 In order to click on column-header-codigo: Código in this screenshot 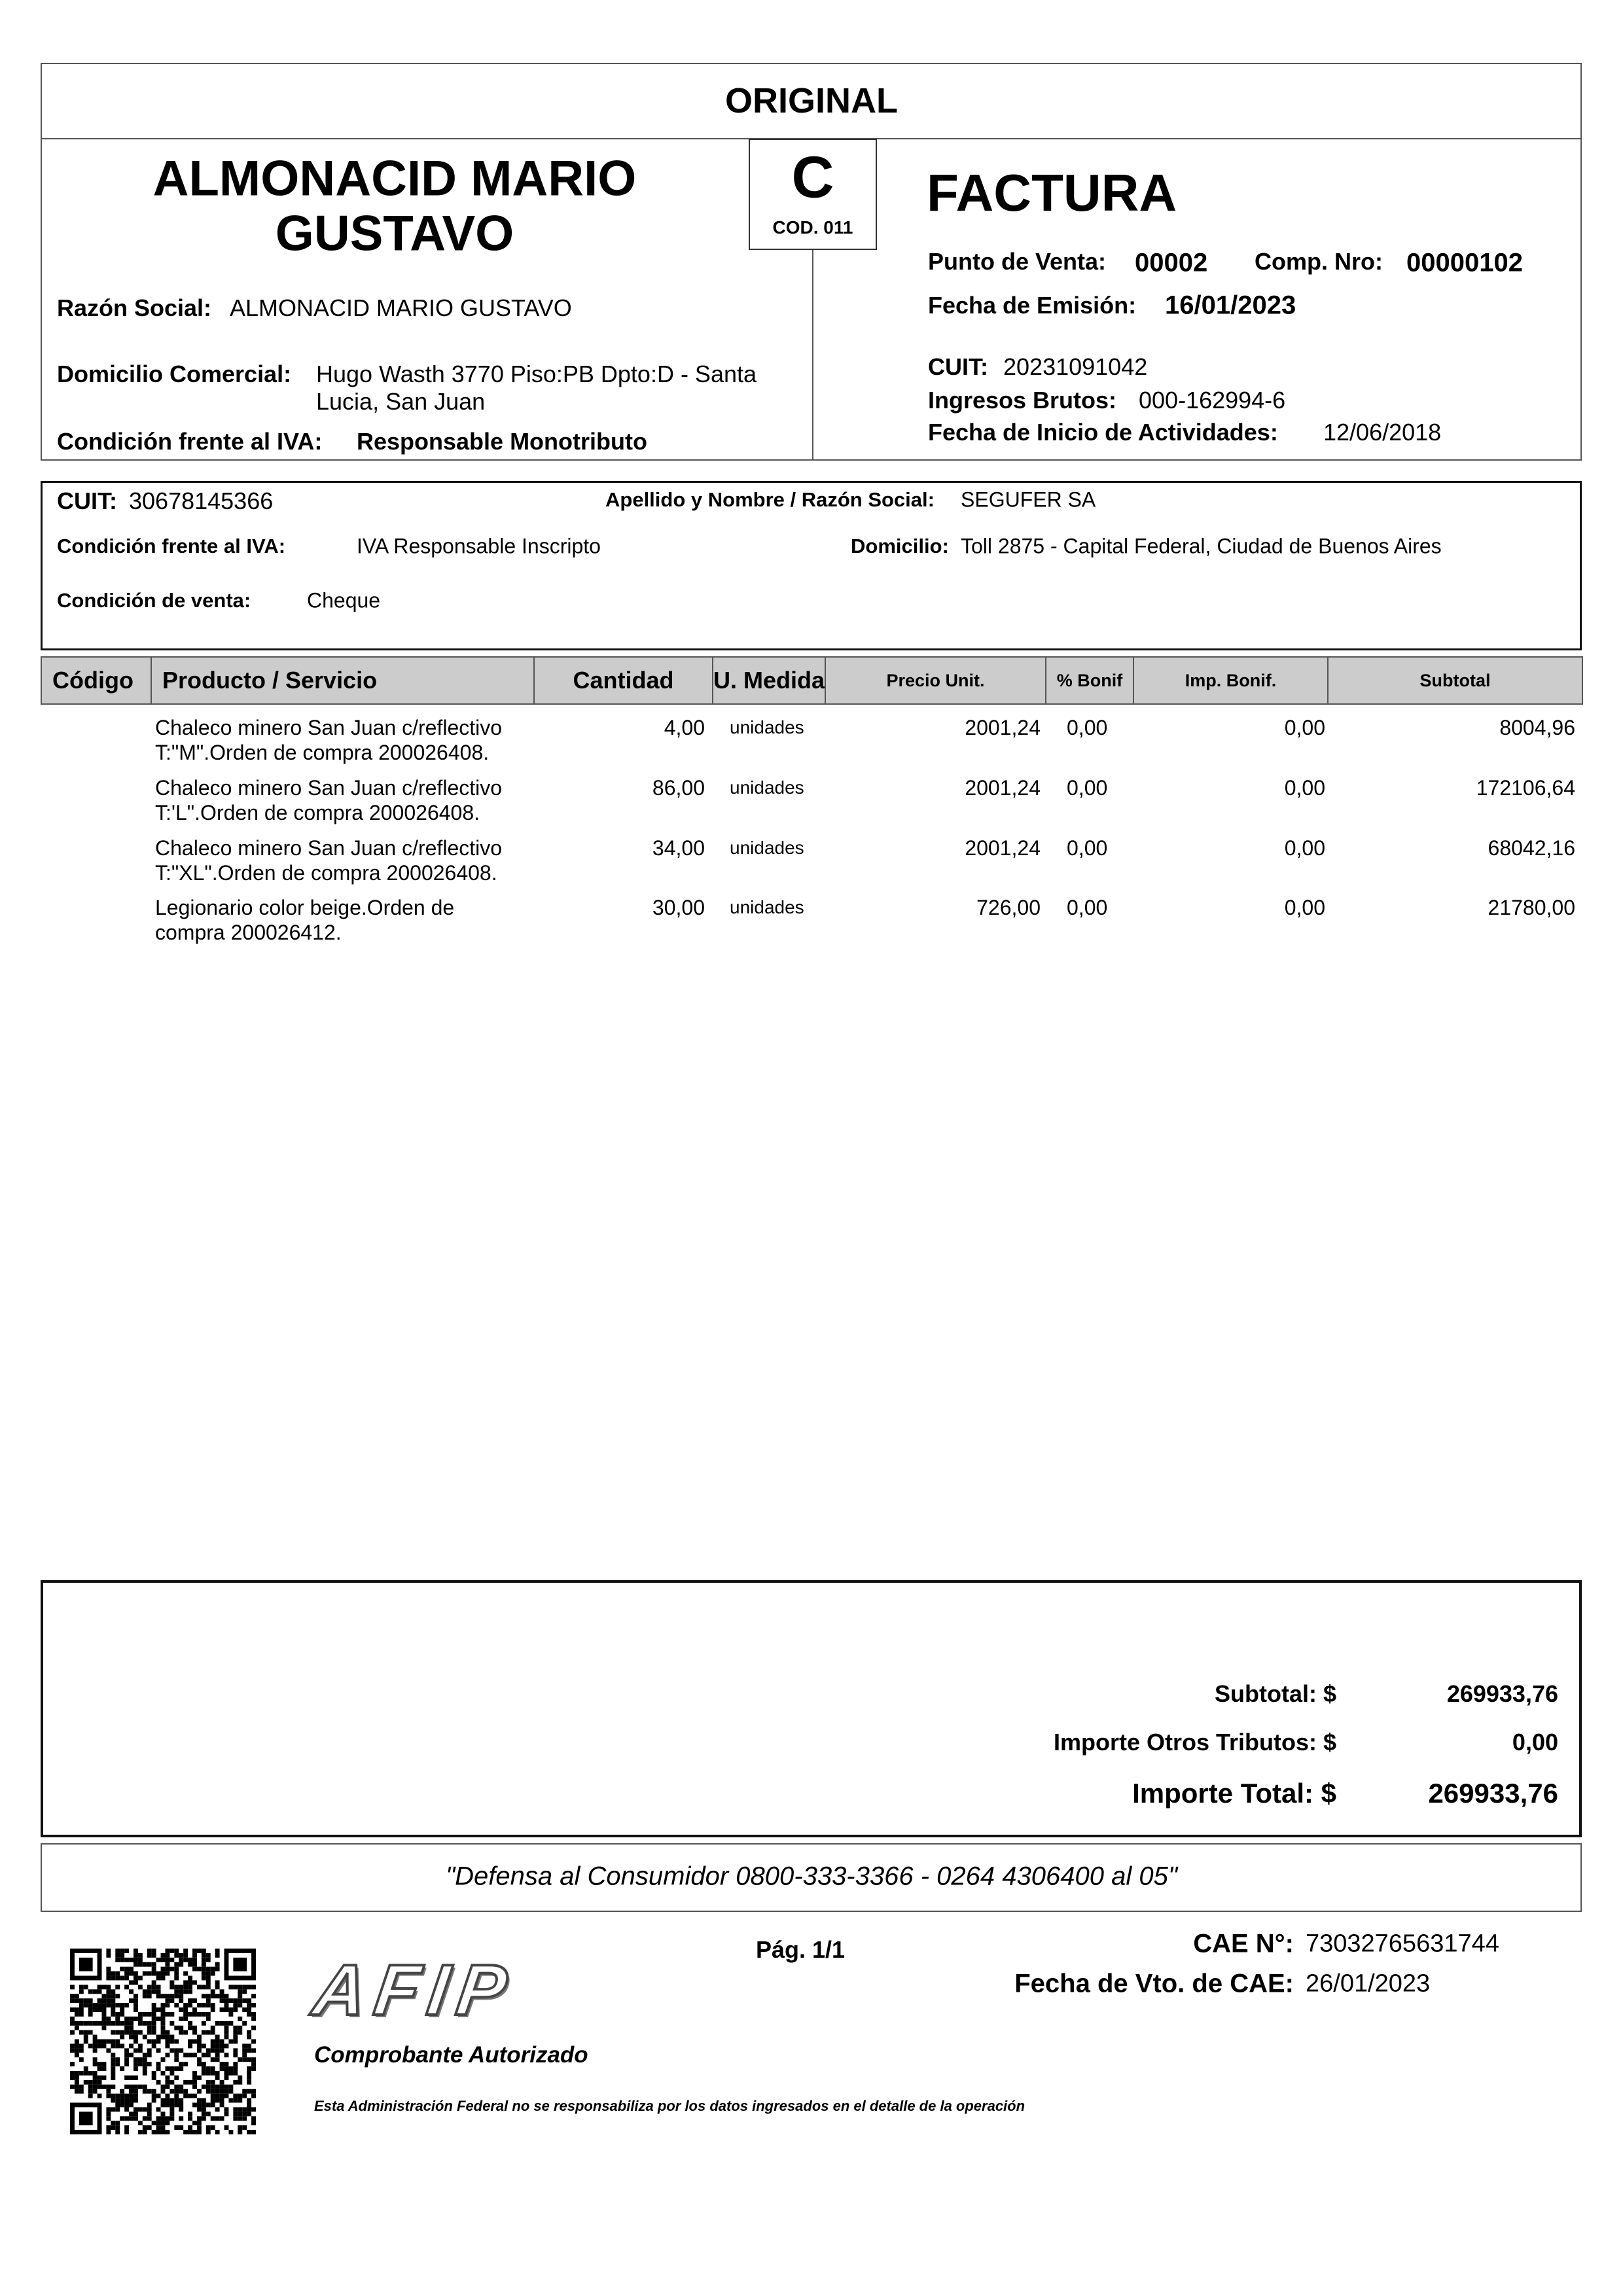, I will do `click(97, 681)`.